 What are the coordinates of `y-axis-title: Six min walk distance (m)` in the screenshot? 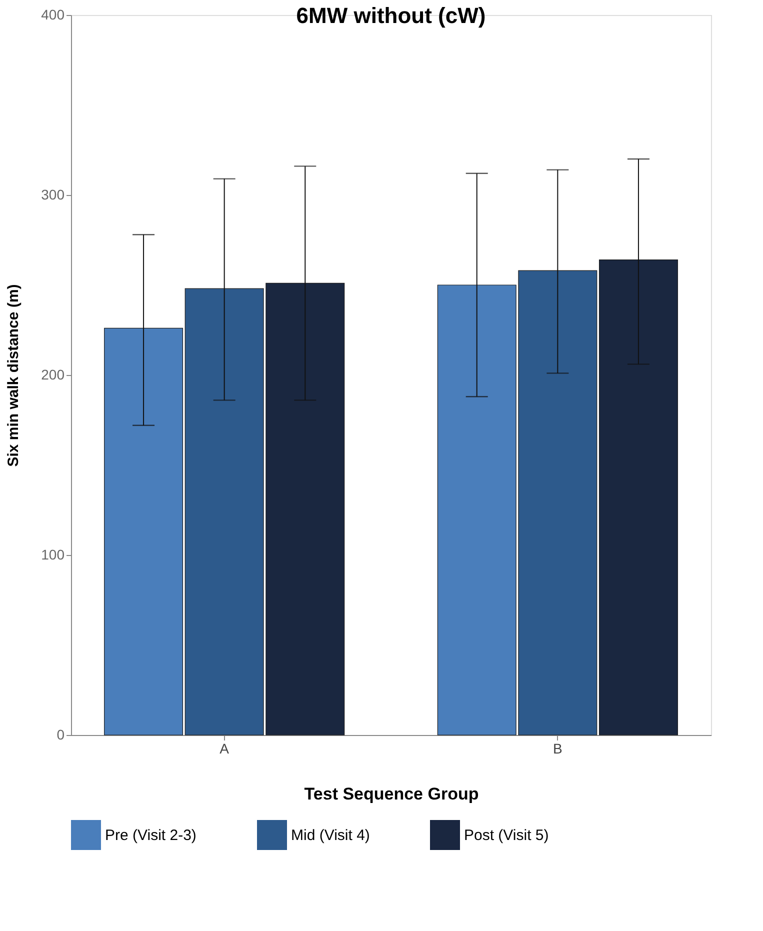 It's located at (13, 375).